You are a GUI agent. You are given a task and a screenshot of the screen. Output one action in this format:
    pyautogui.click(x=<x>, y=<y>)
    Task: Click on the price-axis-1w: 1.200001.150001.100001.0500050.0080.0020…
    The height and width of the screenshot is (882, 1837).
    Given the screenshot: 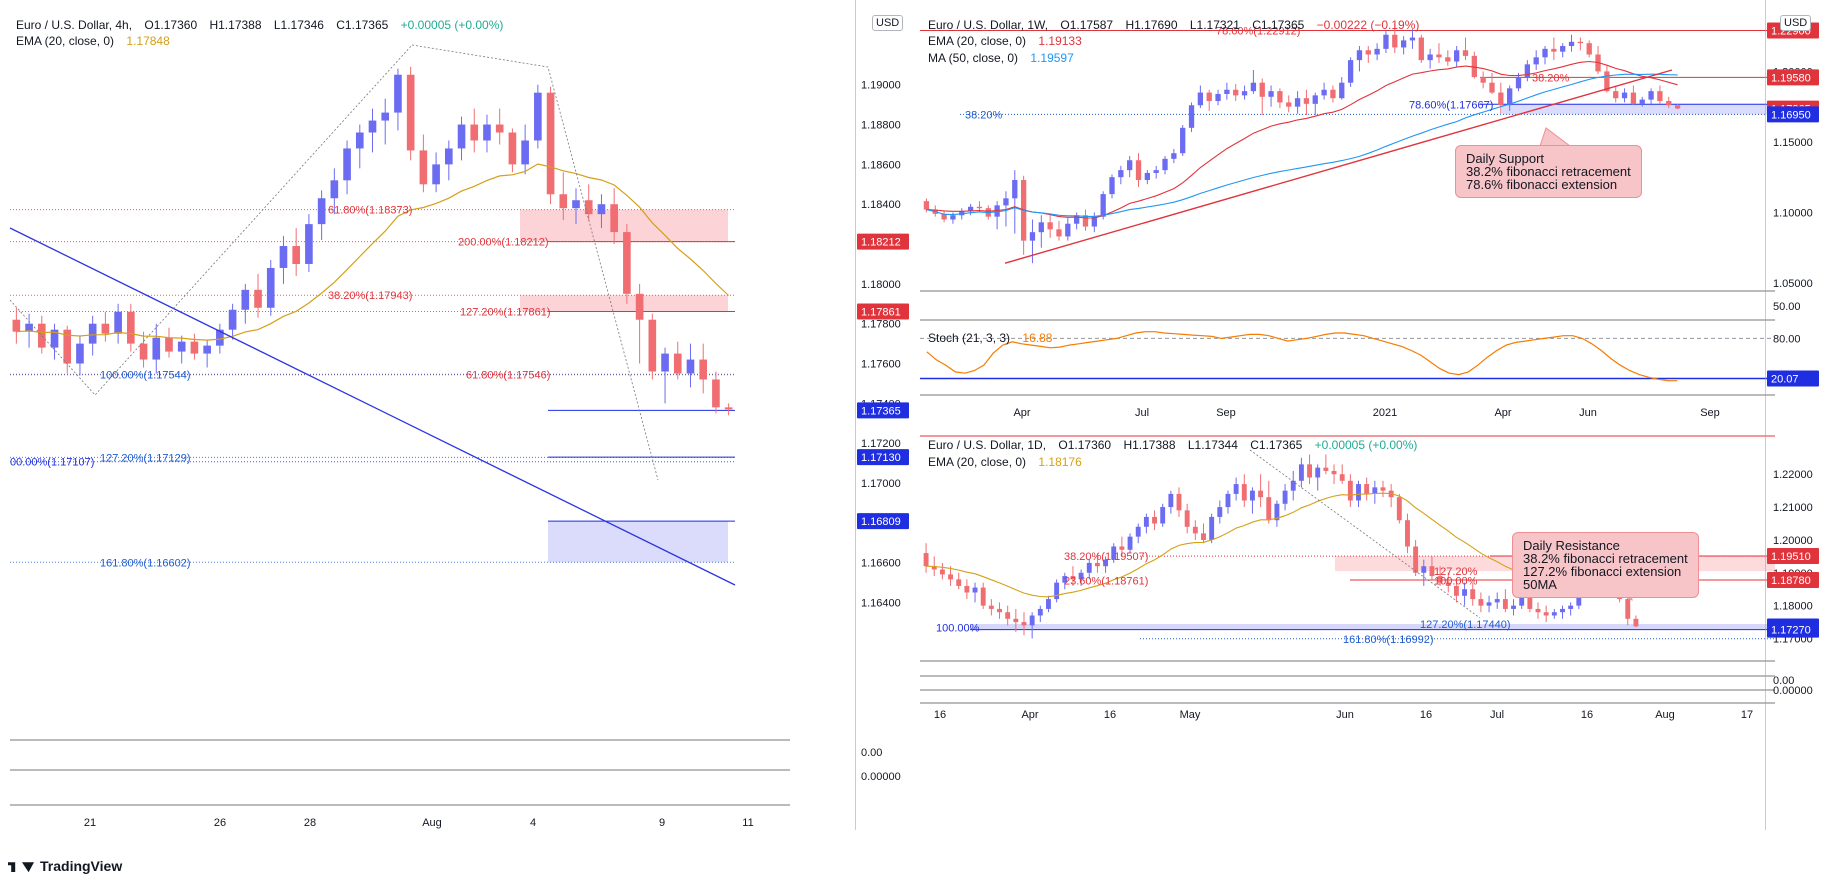 What is the action you would take?
    pyautogui.click(x=1801, y=214)
    